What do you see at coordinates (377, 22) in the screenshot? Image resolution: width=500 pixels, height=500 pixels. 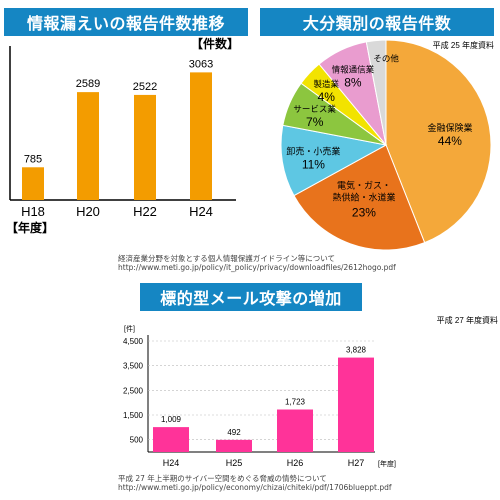 I see `category-chart-title: 大分類別の報告件数` at bounding box center [377, 22].